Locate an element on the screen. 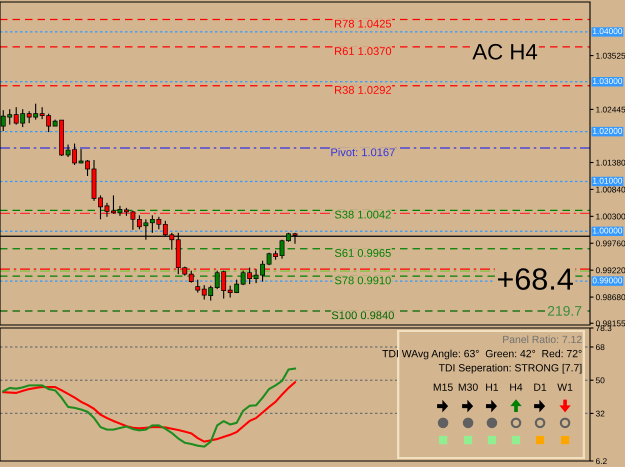  y-tick-label: 1.00840 is located at coordinates (610, 189).